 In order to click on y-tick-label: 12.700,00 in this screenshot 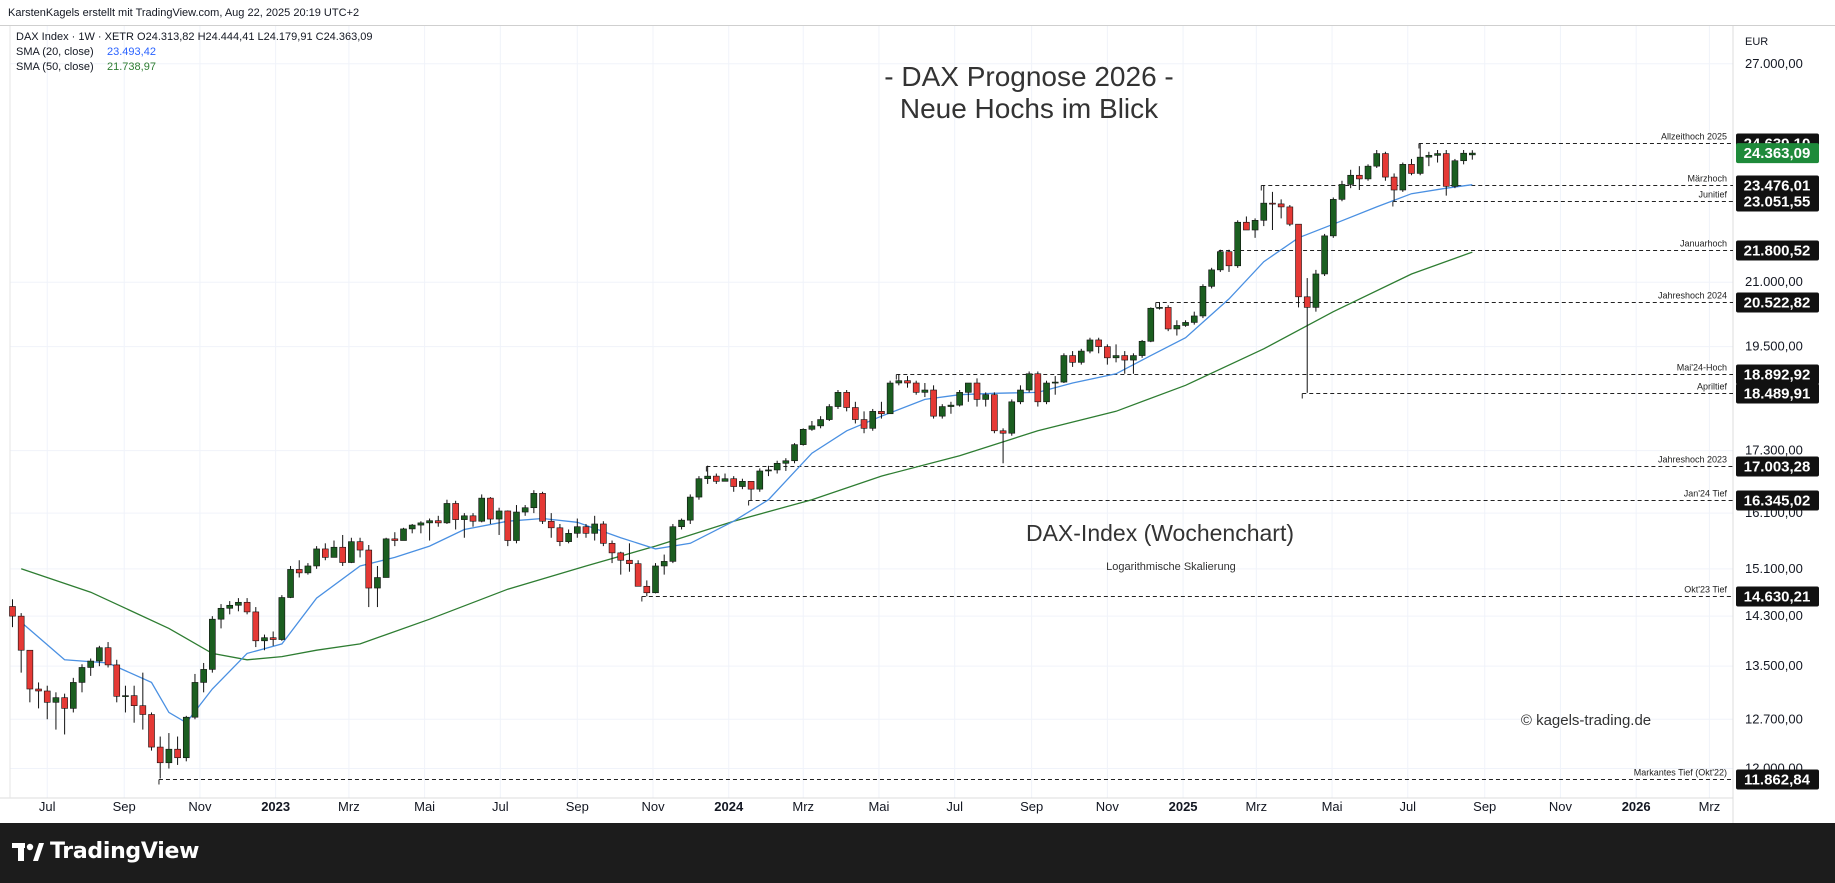, I will do `click(1774, 718)`.